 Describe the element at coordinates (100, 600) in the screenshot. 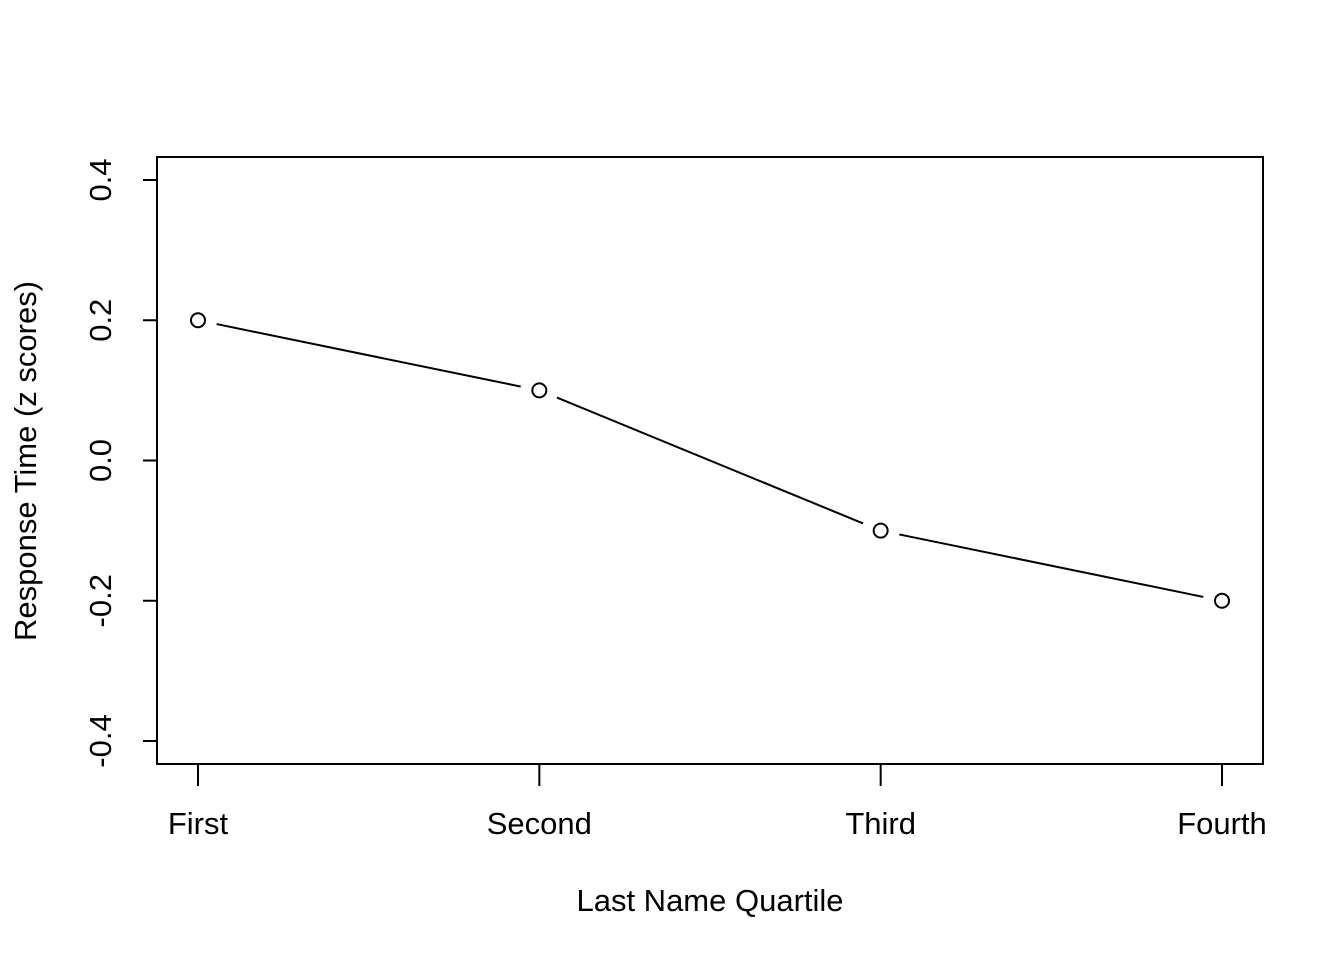

I see `y-tick-label: -0.2` at that location.